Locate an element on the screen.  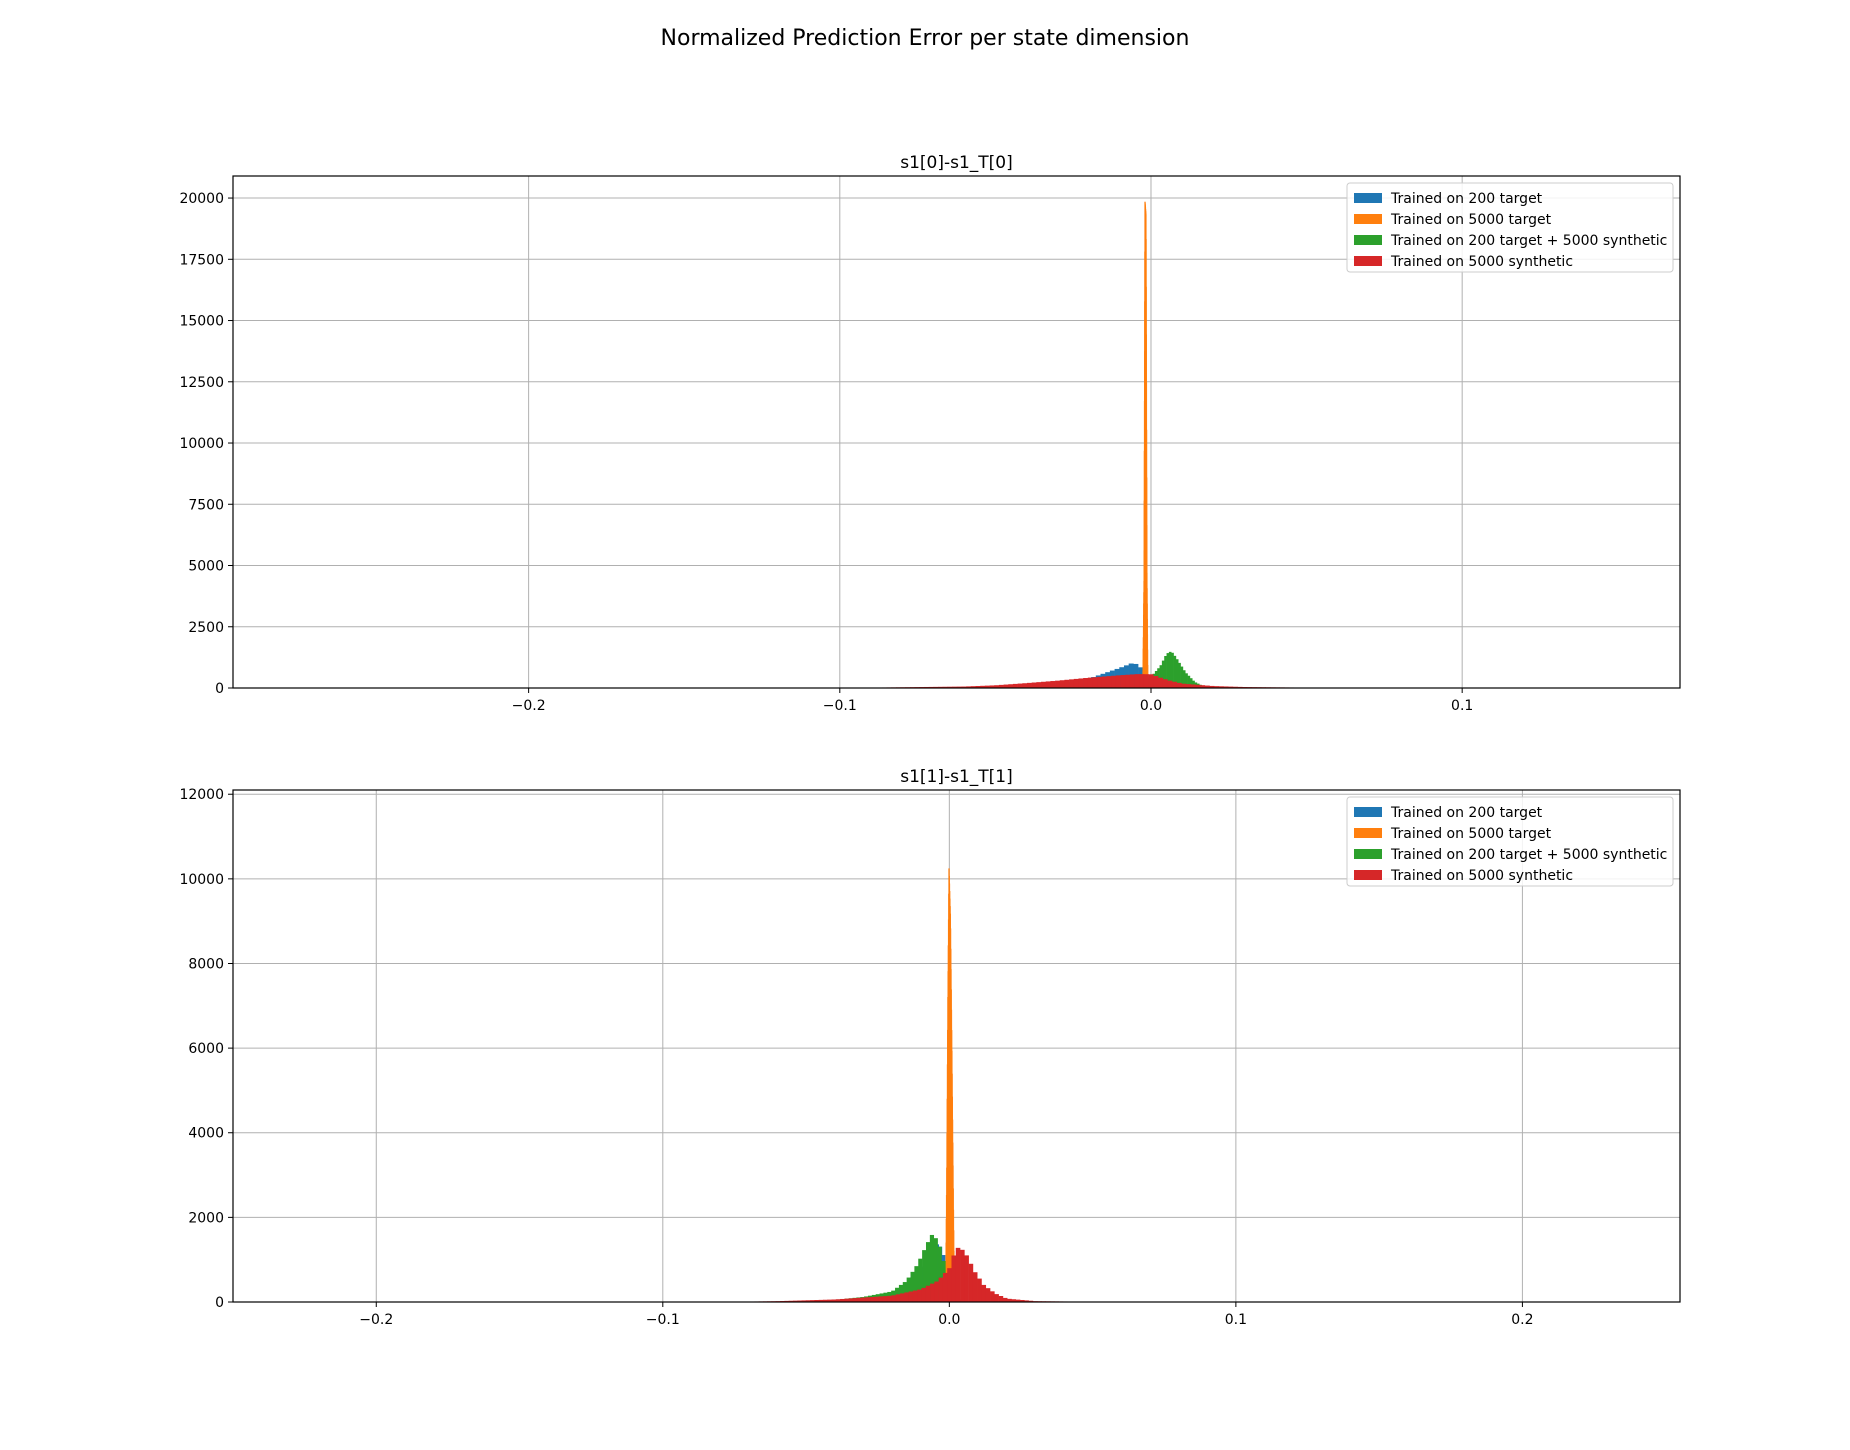
legend-box is located at coordinates (1510, 841).